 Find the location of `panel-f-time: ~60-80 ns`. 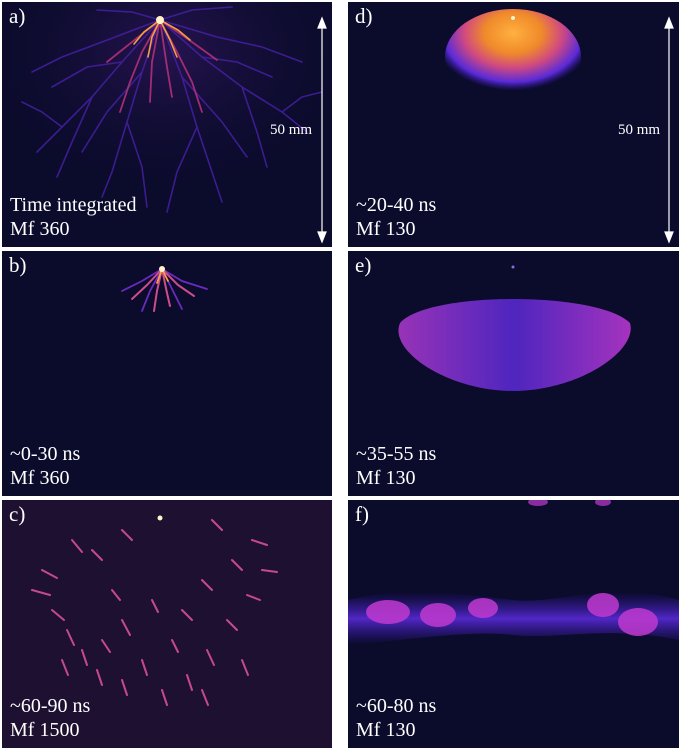

panel-f-time: ~60-80 ns is located at coordinates (396, 706).